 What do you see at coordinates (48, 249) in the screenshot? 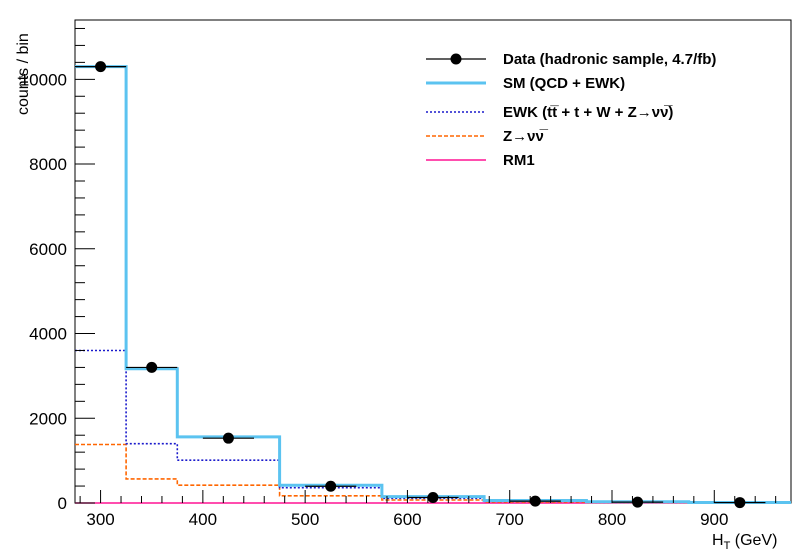
I see `y-tick-label: 6000` at bounding box center [48, 249].